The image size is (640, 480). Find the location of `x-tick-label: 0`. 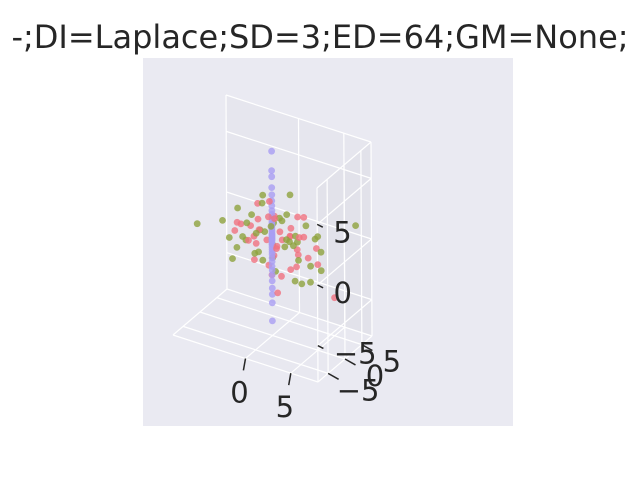

x-tick-label: 0 is located at coordinates (239, 393).